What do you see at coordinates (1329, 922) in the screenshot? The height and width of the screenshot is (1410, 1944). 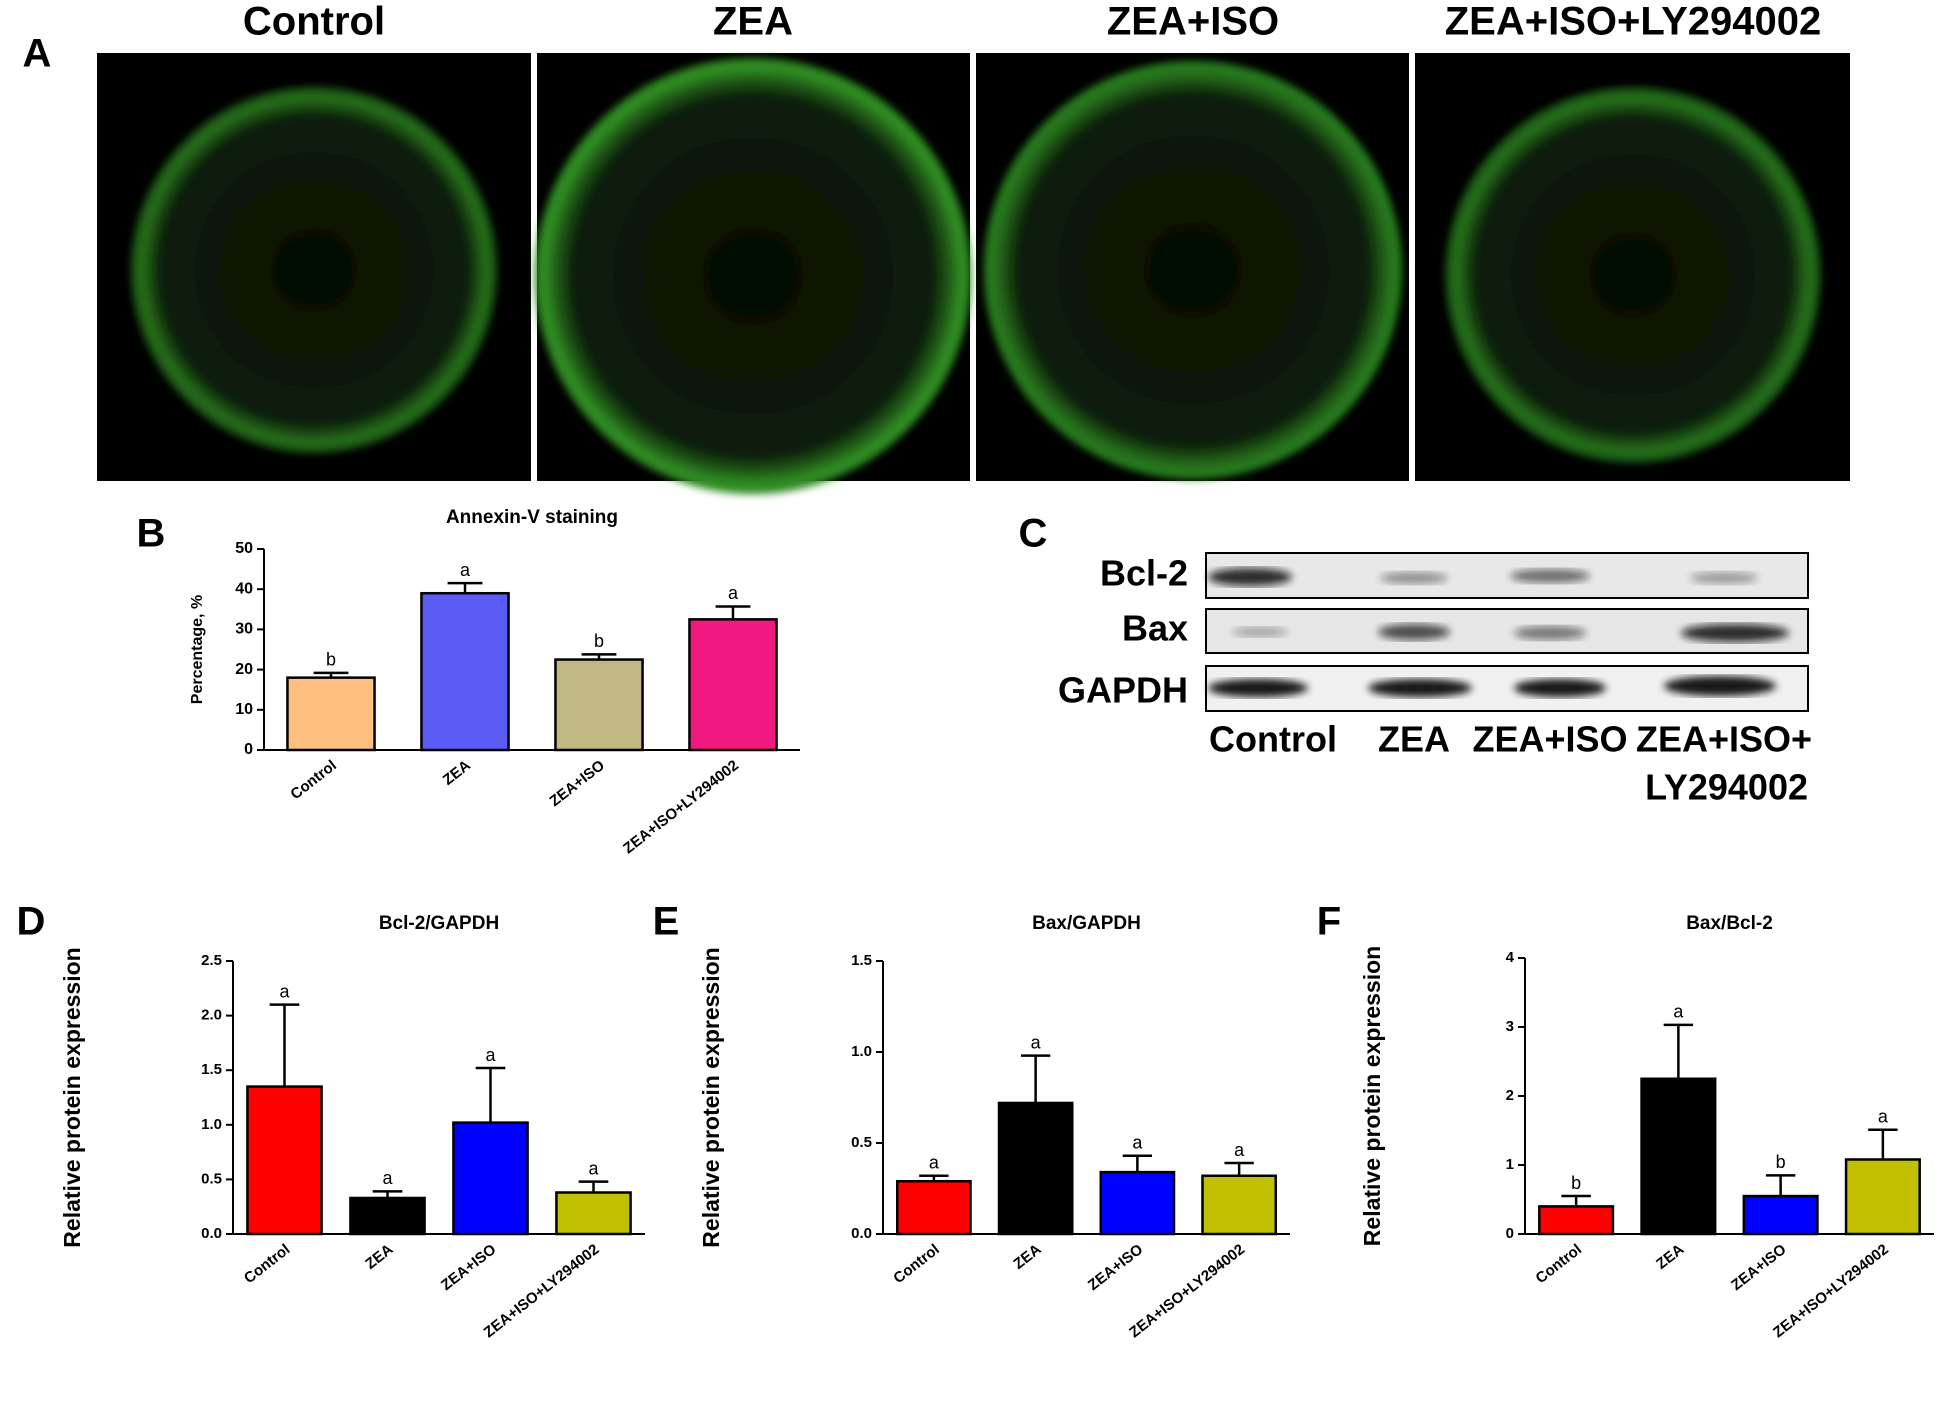 I see `panel-letter: F` at bounding box center [1329, 922].